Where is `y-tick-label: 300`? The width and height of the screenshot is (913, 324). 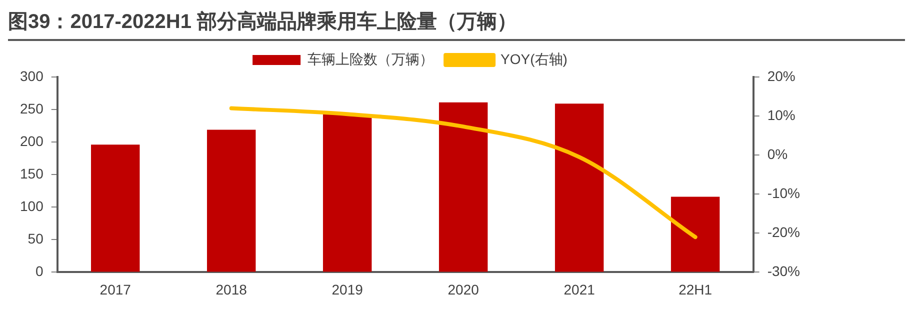
y-tick-label: 300 is located at coordinates (32, 76).